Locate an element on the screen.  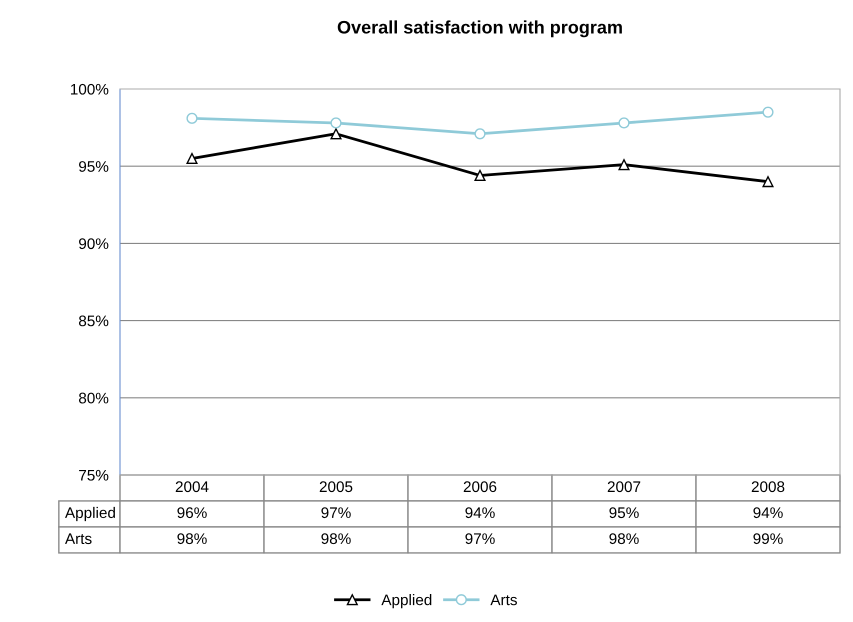
y-tick-label: 90% is located at coordinates (93, 244).